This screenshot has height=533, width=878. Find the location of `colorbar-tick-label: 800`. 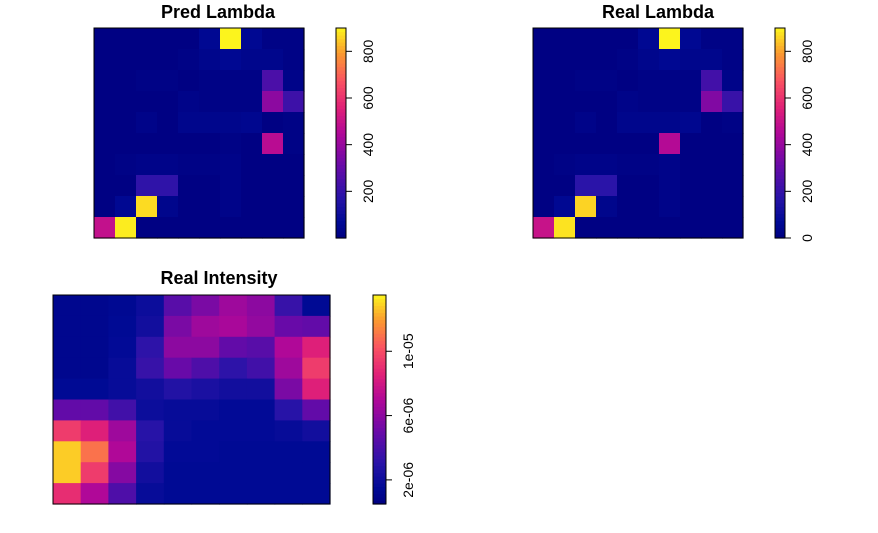

colorbar-tick-label: 800 is located at coordinates (807, 51).